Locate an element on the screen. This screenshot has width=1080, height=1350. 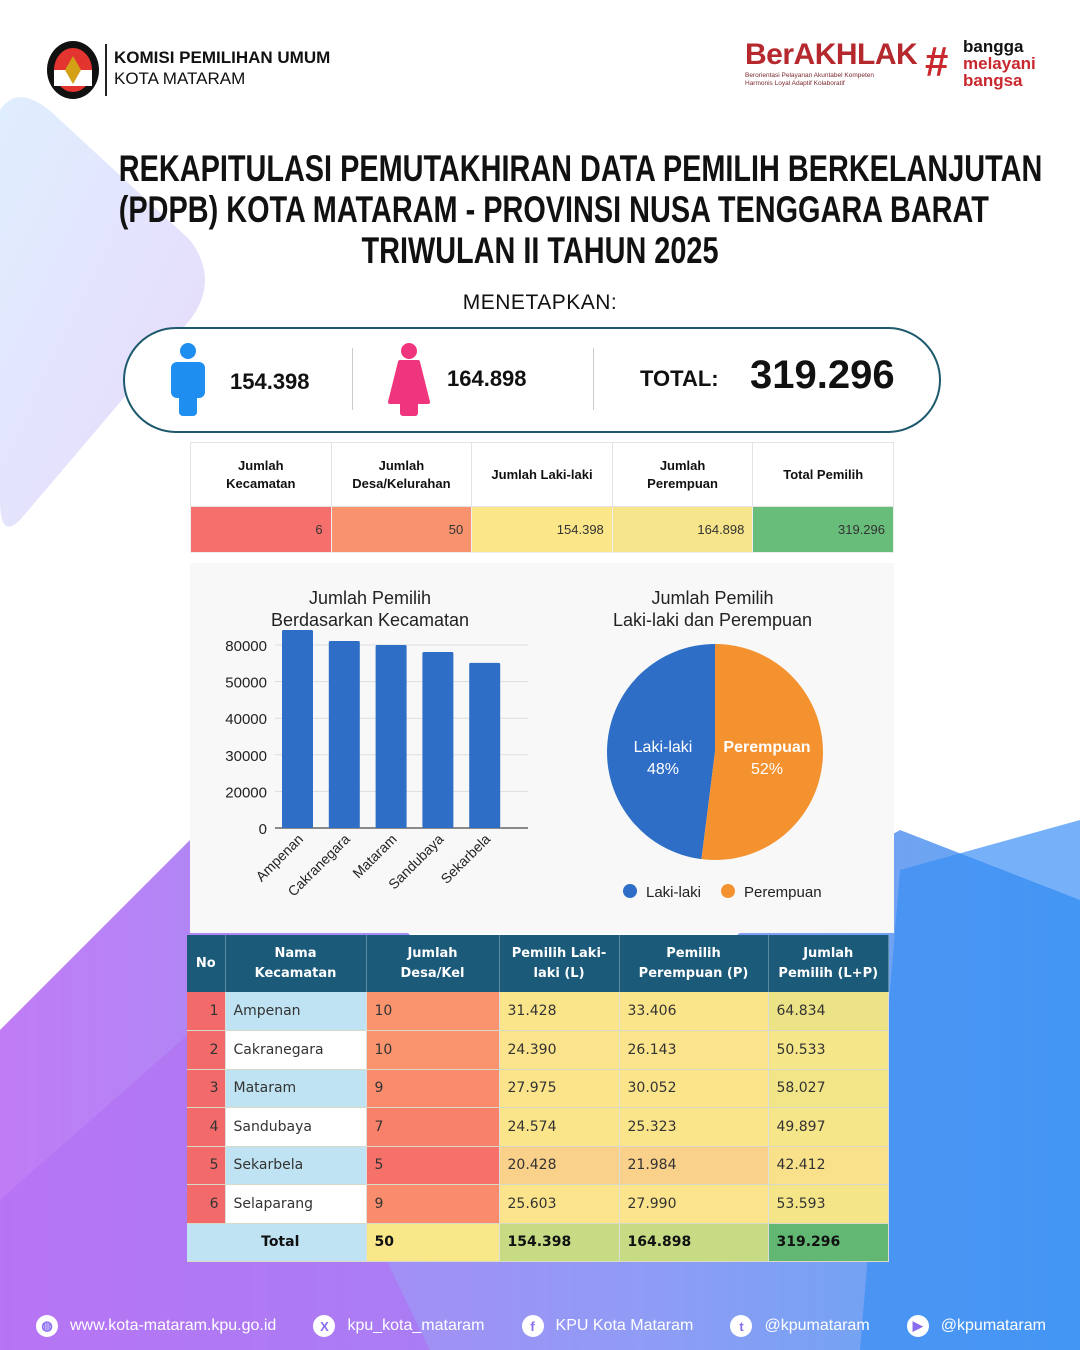
footer-link: ◍ www.kota-mataram.kpu.go.id is located at coordinates (156, 1326).